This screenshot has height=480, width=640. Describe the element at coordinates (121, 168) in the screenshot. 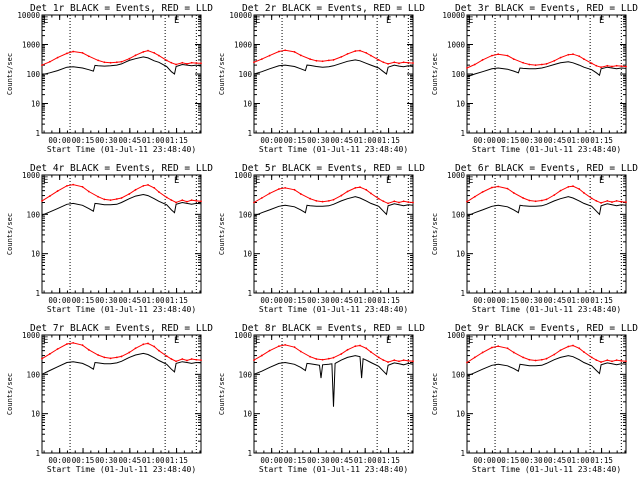

I see `chart-title: Det 4r BLACK = Events, RED = LLD` at that location.